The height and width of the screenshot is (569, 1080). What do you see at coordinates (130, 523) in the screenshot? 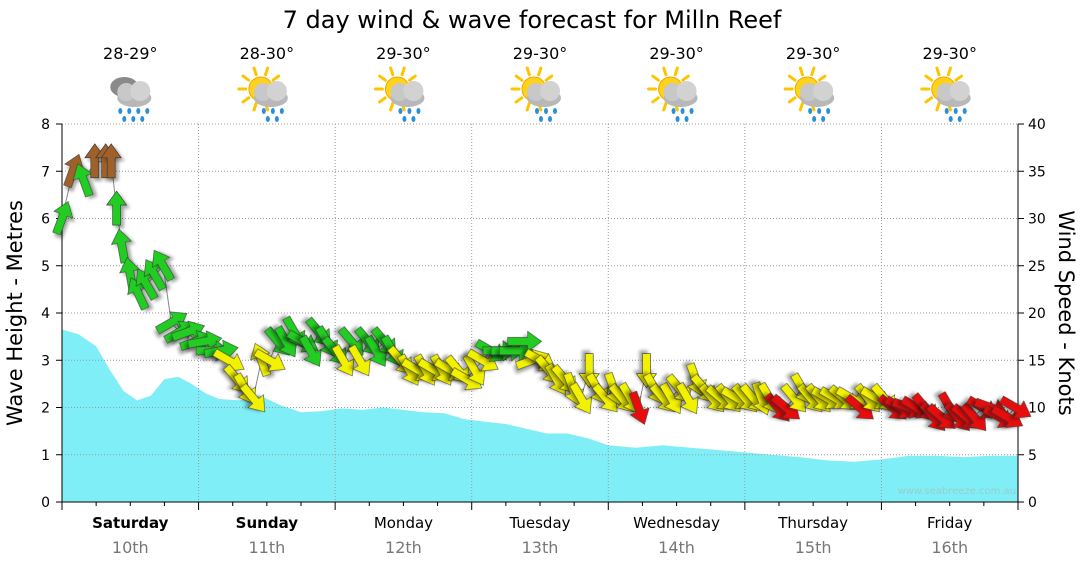
I see `day-label: Saturday` at bounding box center [130, 523].